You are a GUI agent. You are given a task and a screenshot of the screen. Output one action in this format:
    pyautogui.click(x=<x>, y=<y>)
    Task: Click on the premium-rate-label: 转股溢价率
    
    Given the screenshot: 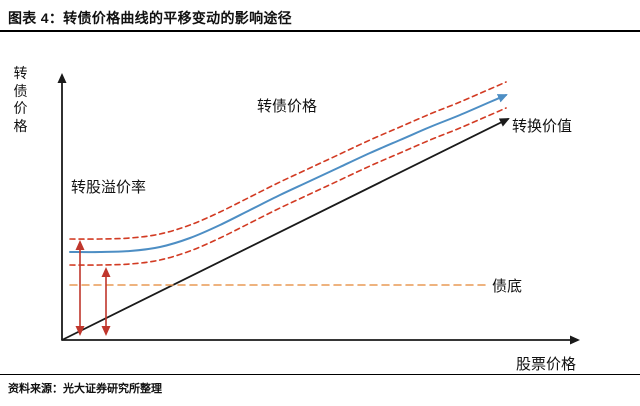 What is the action you would take?
    pyautogui.click(x=109, y=187)
    